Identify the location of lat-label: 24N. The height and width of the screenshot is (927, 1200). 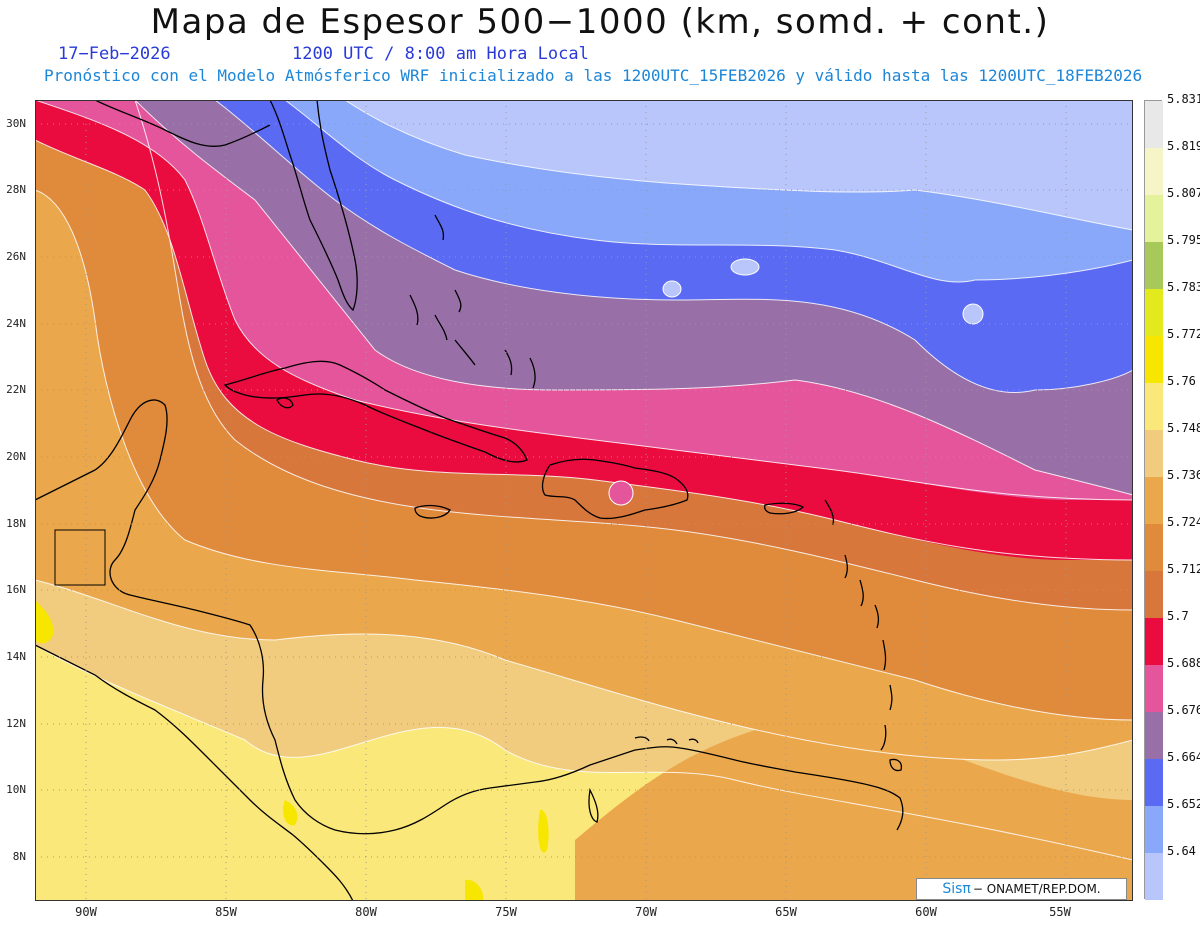
(16, 323).